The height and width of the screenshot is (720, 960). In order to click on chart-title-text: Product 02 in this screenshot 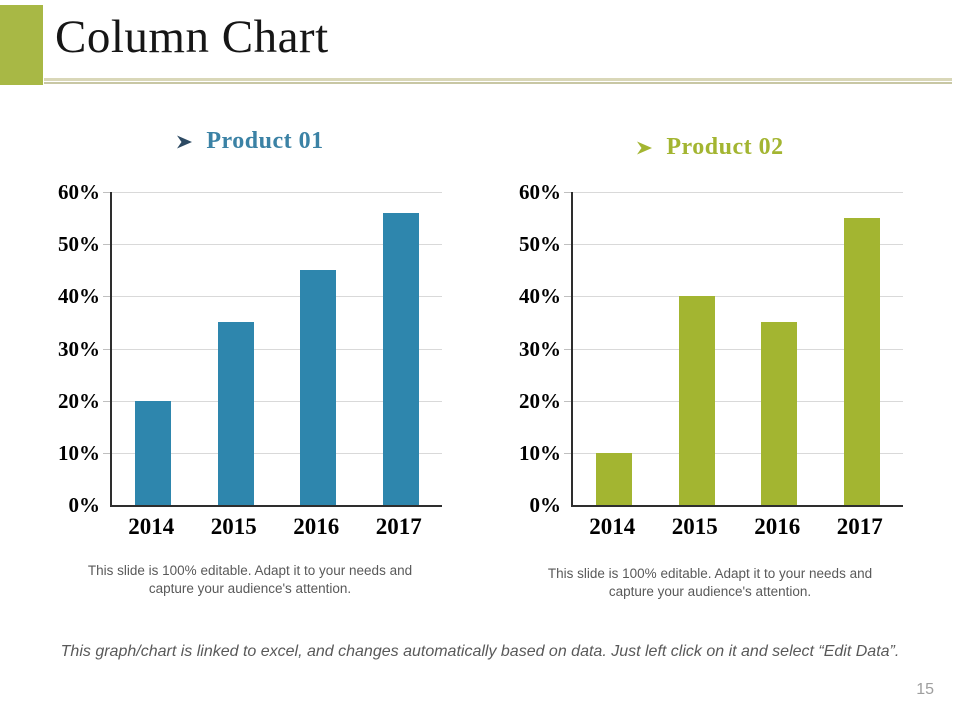, I will do `click(725, 147)`.